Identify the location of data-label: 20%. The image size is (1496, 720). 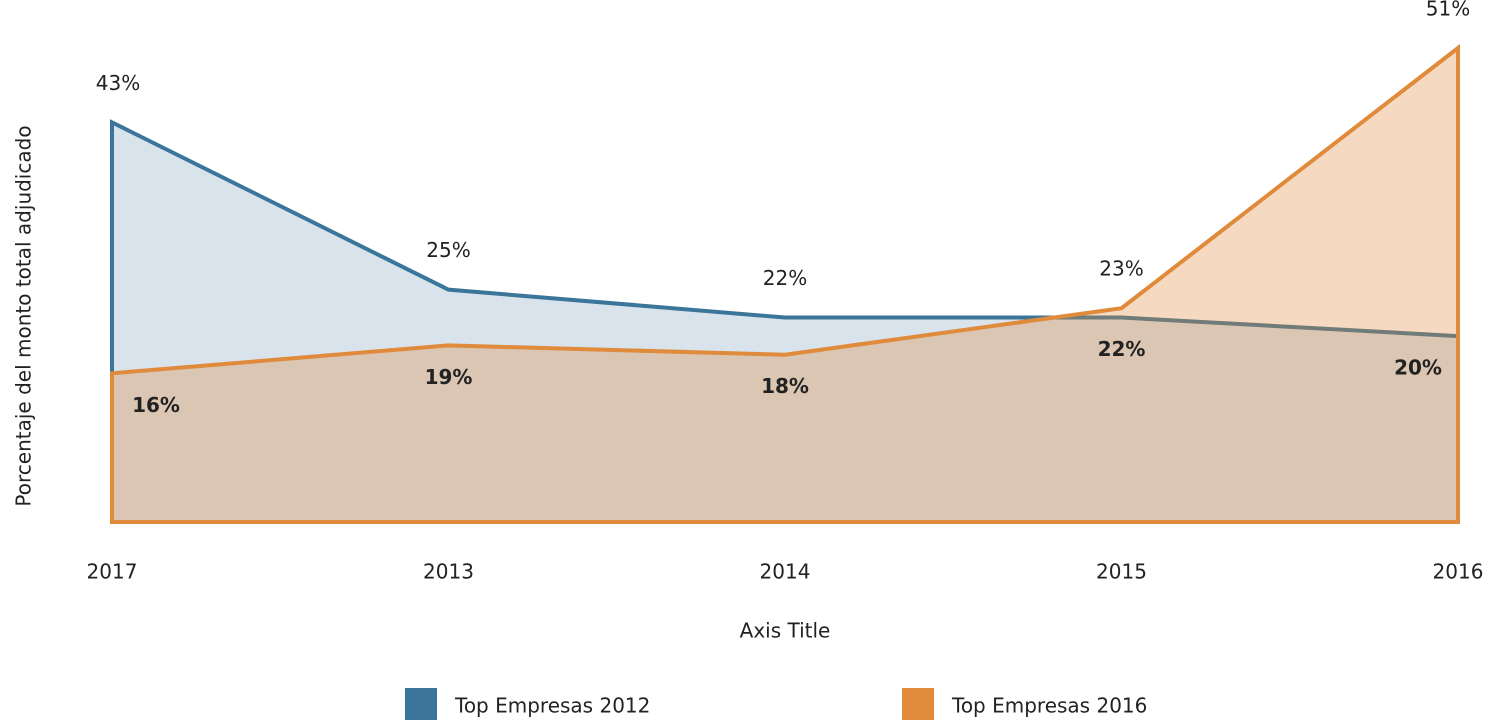
(1418, 368).